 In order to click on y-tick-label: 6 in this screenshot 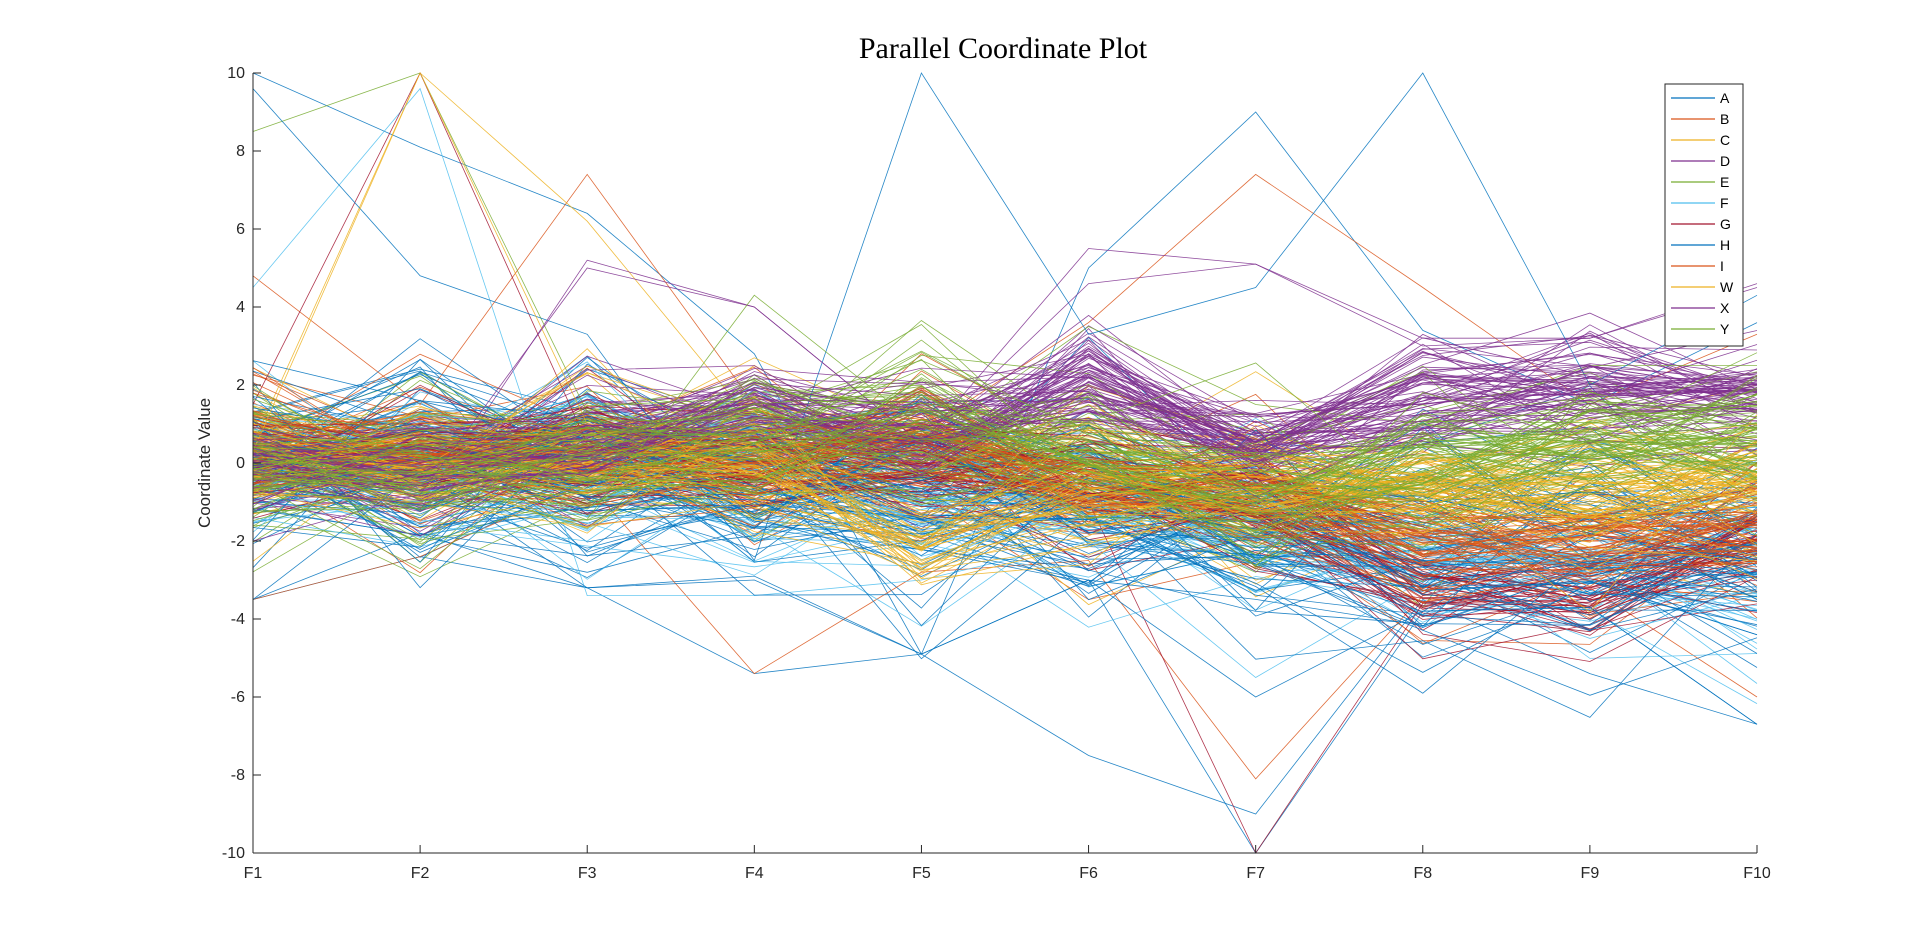, I will do `click(240, 229)`.